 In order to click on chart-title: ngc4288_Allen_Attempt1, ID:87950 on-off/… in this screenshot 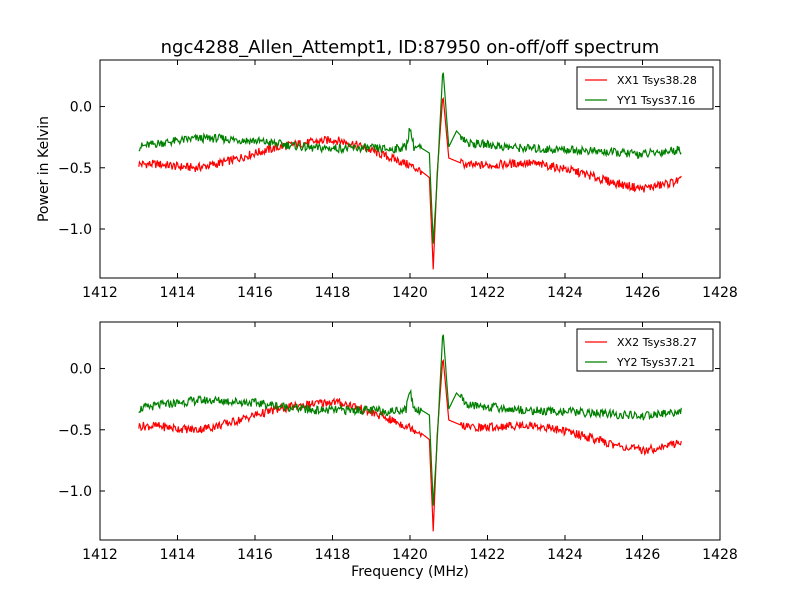, I will do `click(410, 47)`.